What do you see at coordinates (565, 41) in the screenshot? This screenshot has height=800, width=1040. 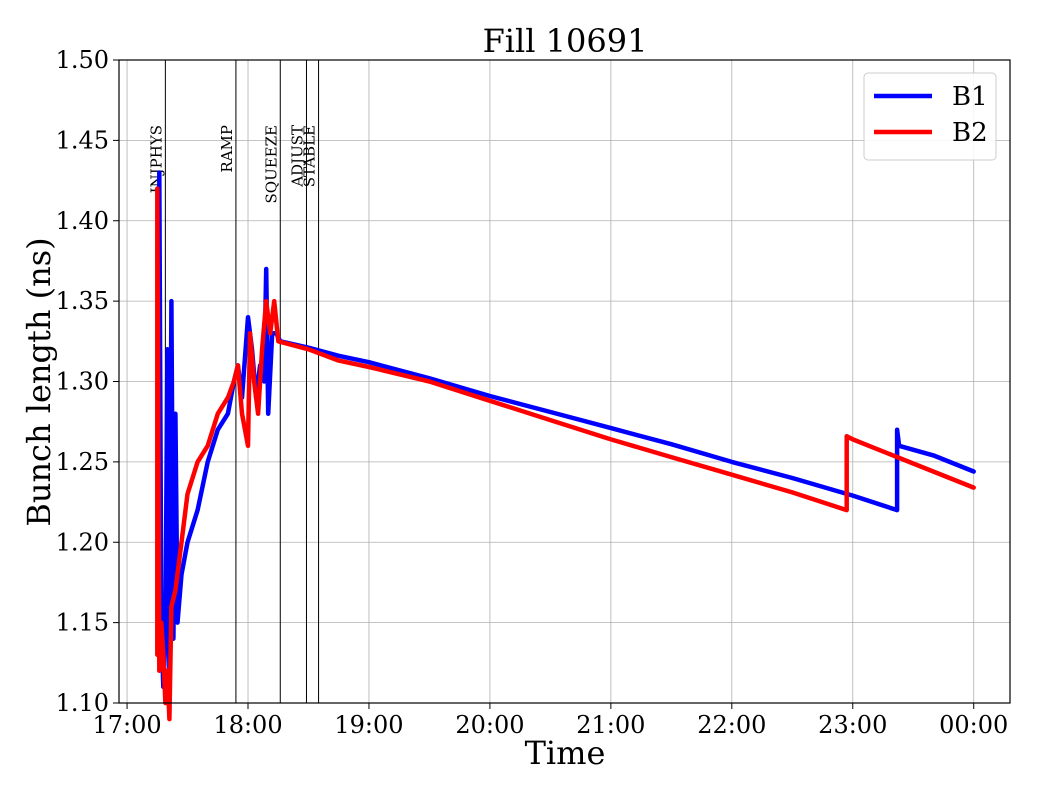 I see `chart-title: Fill 10691` at bounding box center [565, 41].